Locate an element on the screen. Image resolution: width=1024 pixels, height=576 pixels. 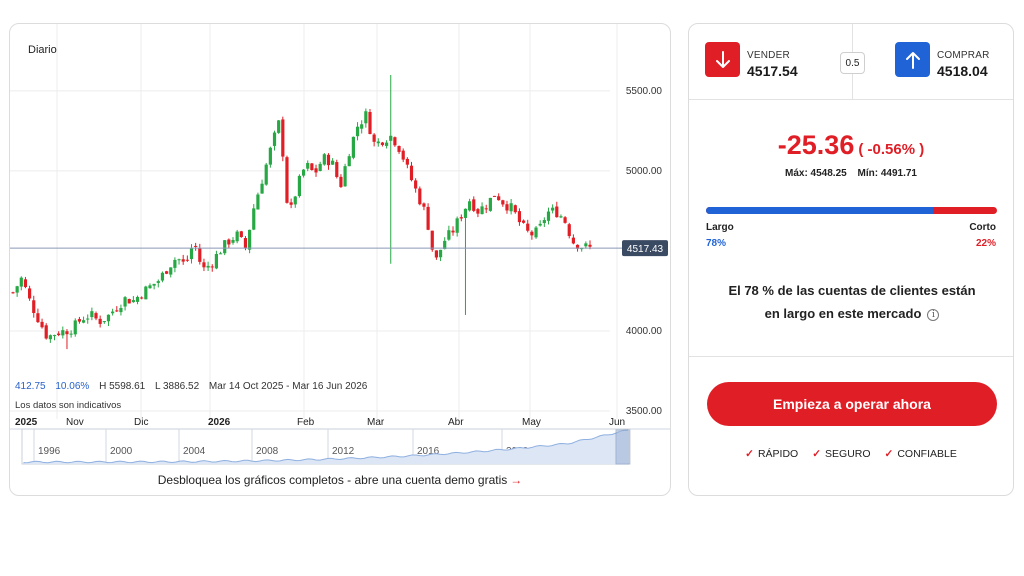
stat-low: L 3886.52 is located at coordinates (177, 386).